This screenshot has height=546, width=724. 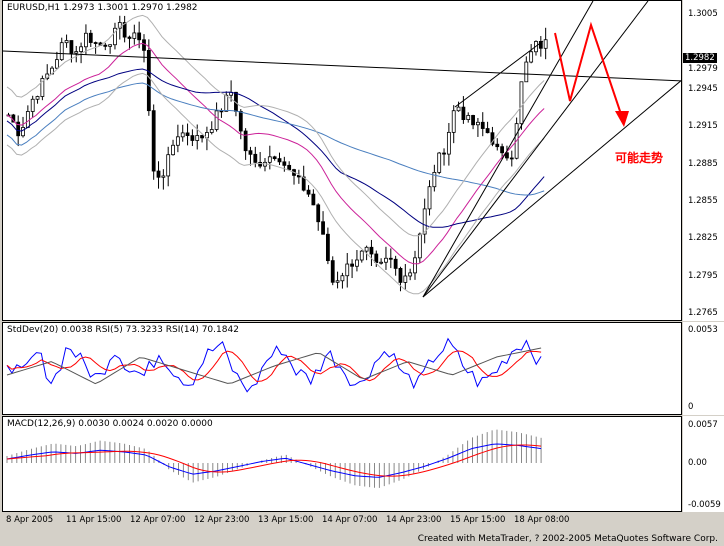 What do you see at coordinates (551, 189) in the screenshot?
I see `channel-lower-line` at bounding box center [551, 189].